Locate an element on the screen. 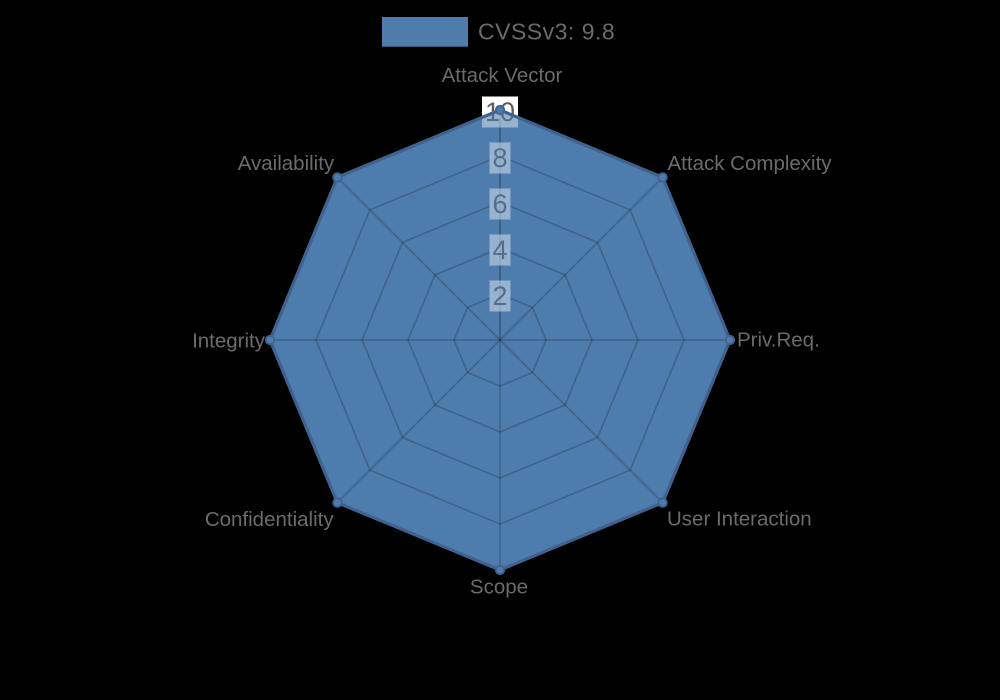 This screenshot has height=700, width=1000. svg-text: Attack Complexity is located at coordinates (750, 163).